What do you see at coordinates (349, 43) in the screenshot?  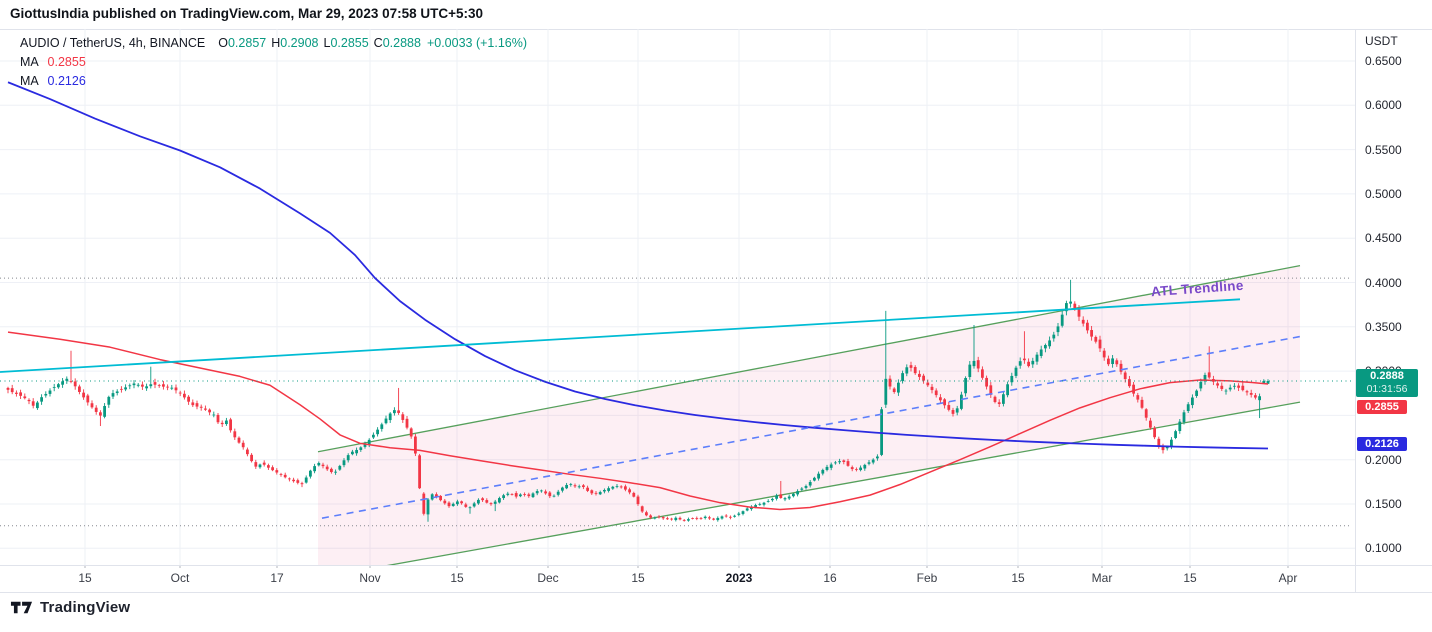 I see `low-value: 0.2855` at bounding box center [349, 43].